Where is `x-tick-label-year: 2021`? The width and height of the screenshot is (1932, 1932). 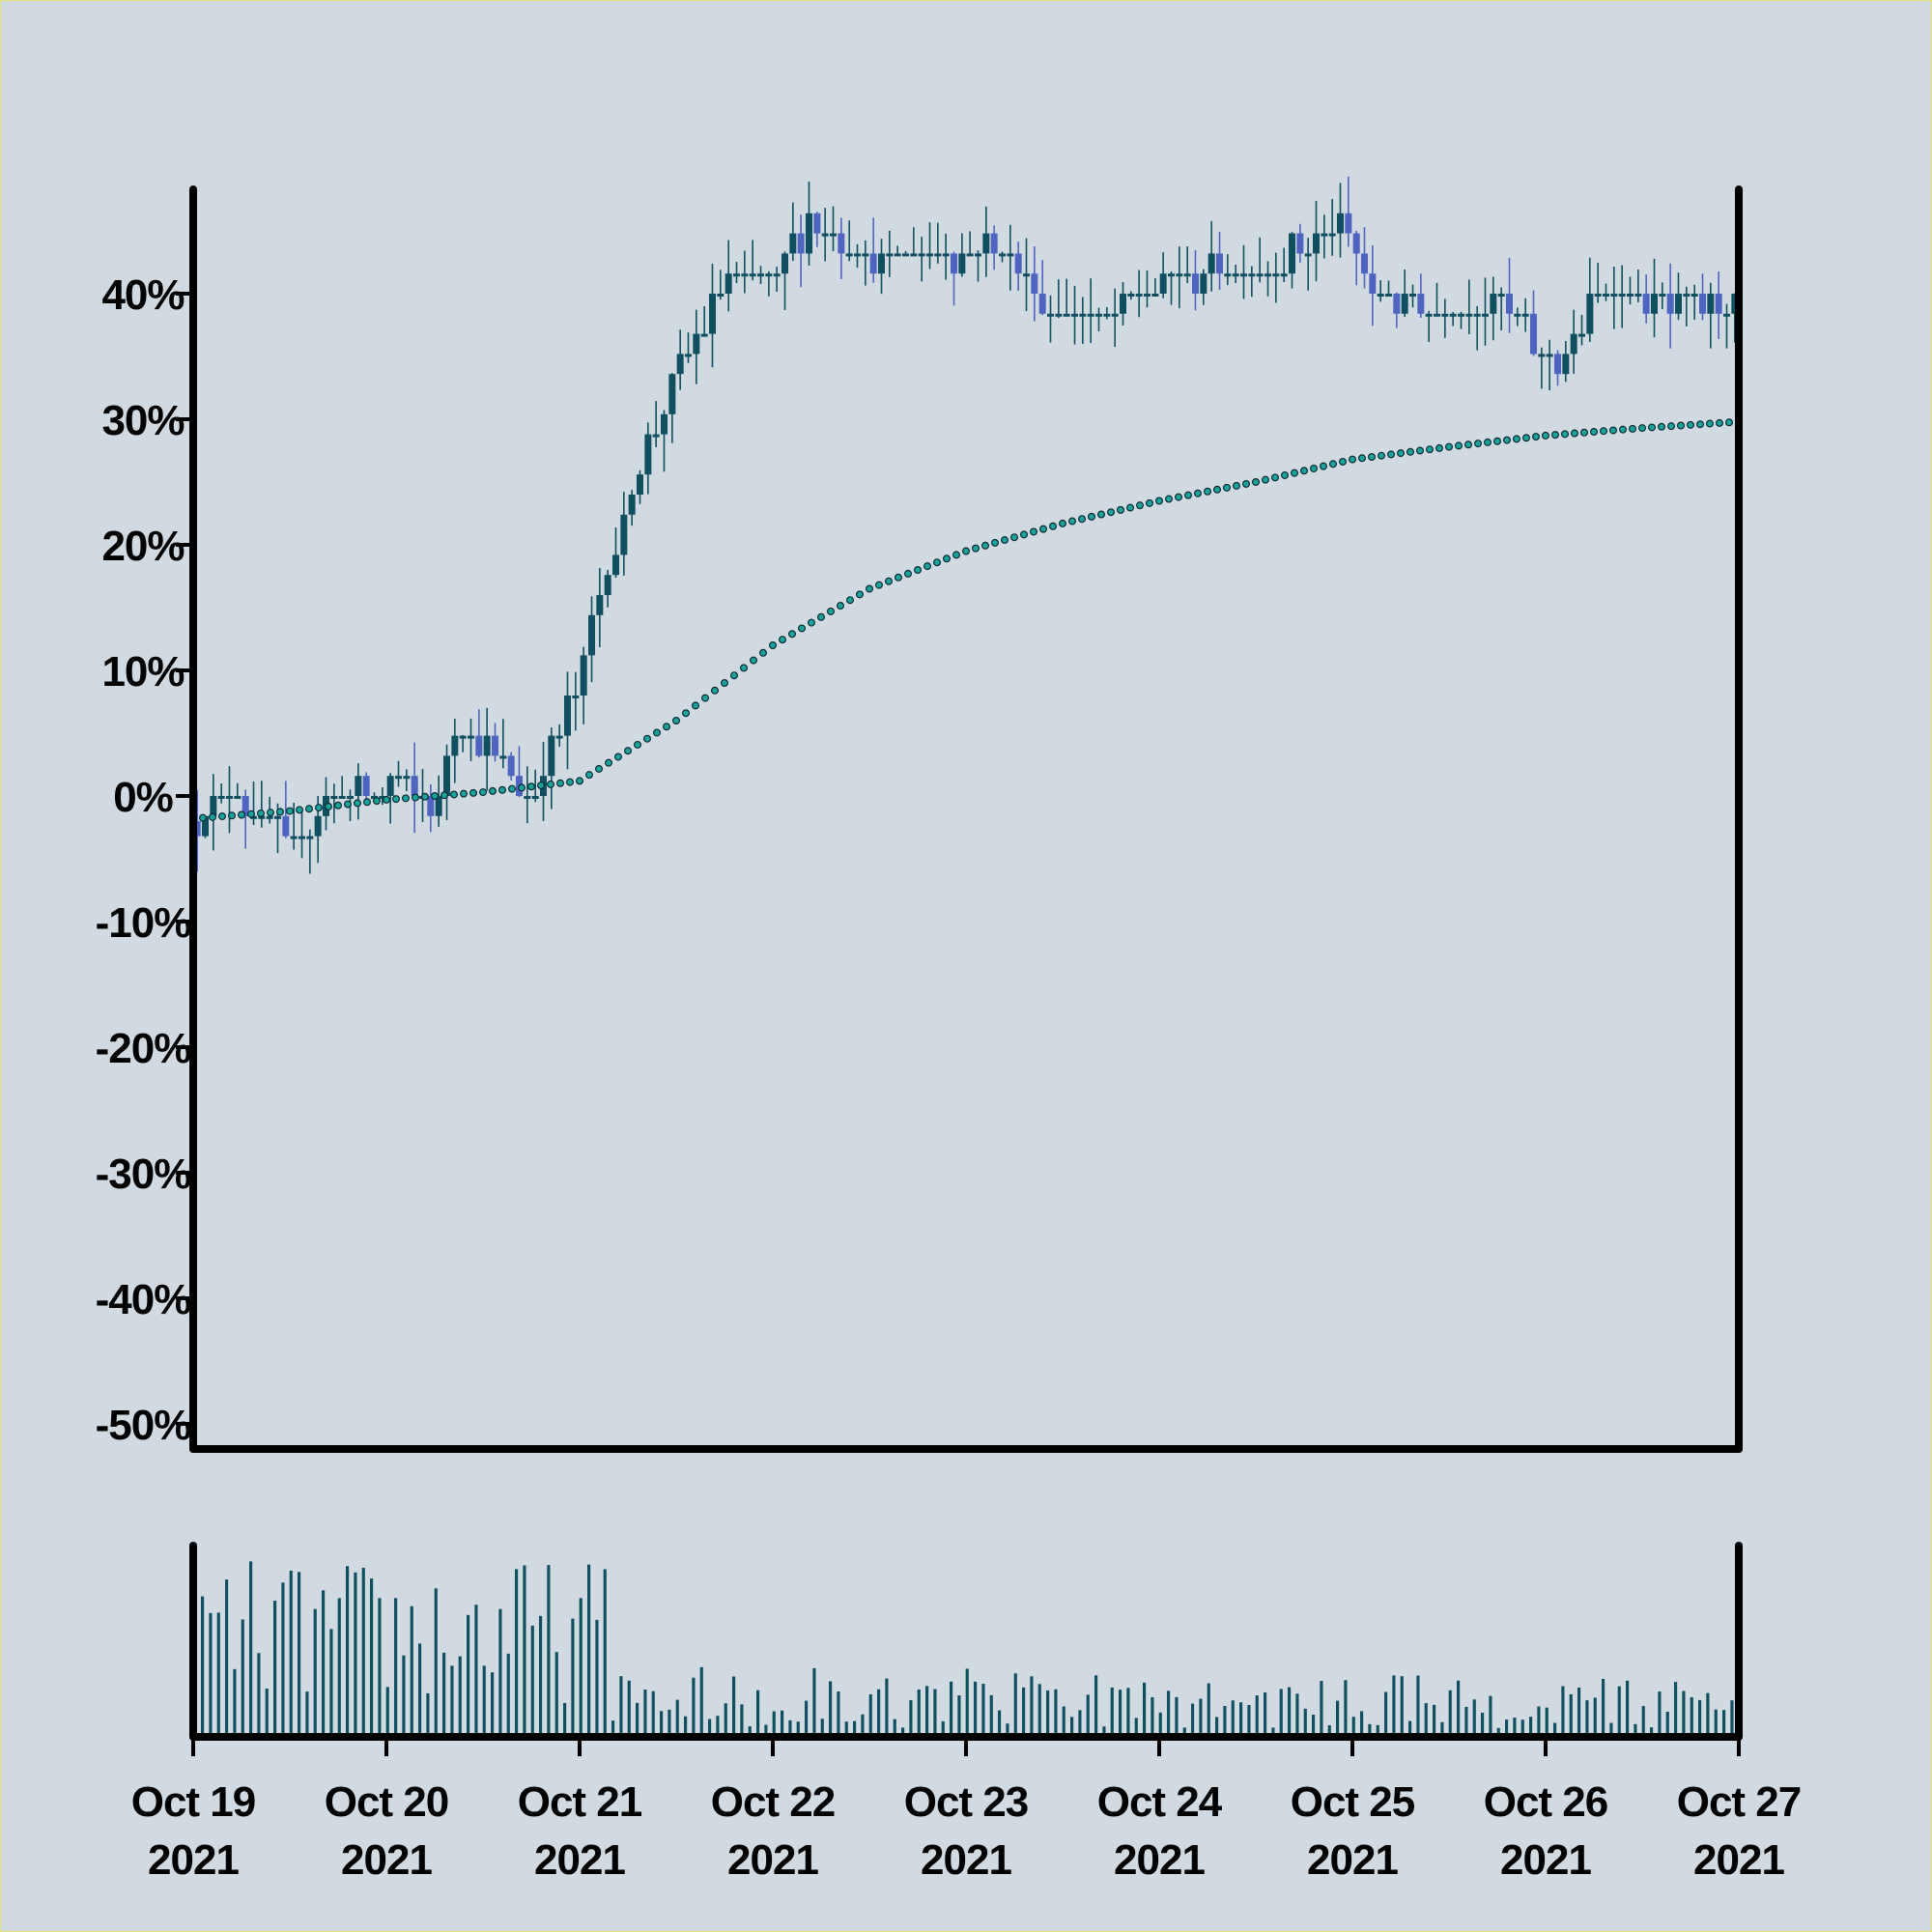 x-tick-label-year: 2021 is located at coordinates (193, 1860).